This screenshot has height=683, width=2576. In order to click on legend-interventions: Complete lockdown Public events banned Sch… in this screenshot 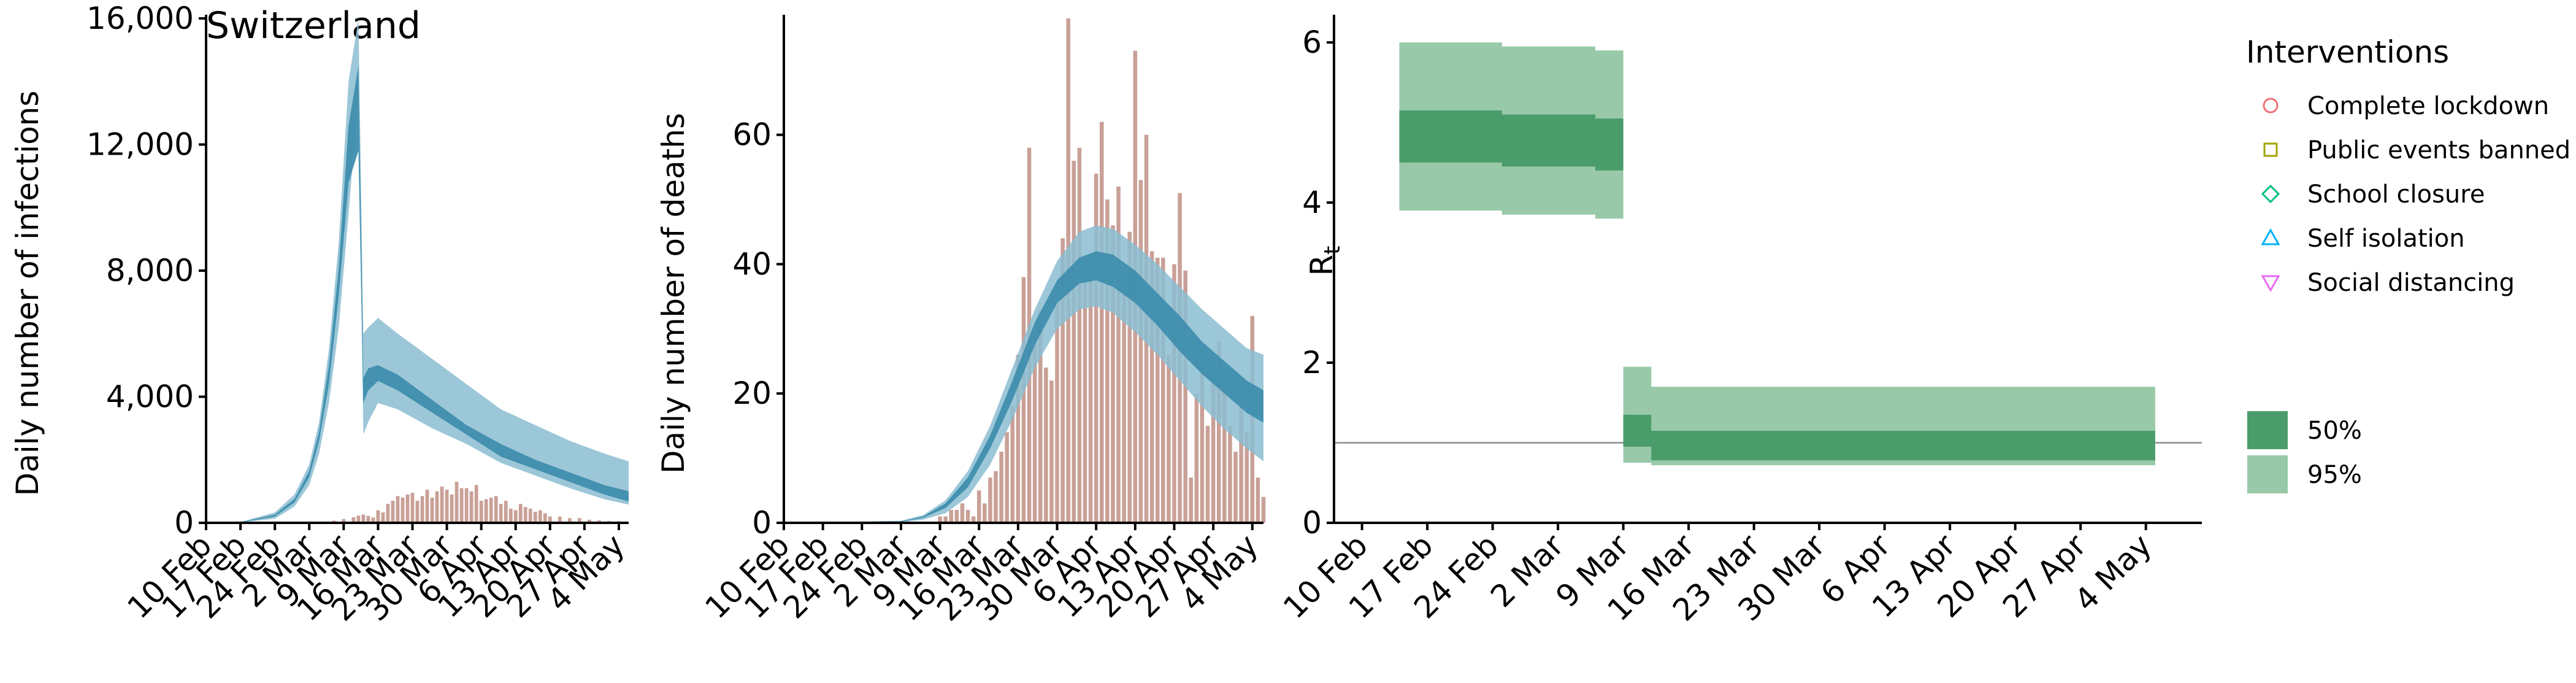, I will do `click(2415, 194)`.